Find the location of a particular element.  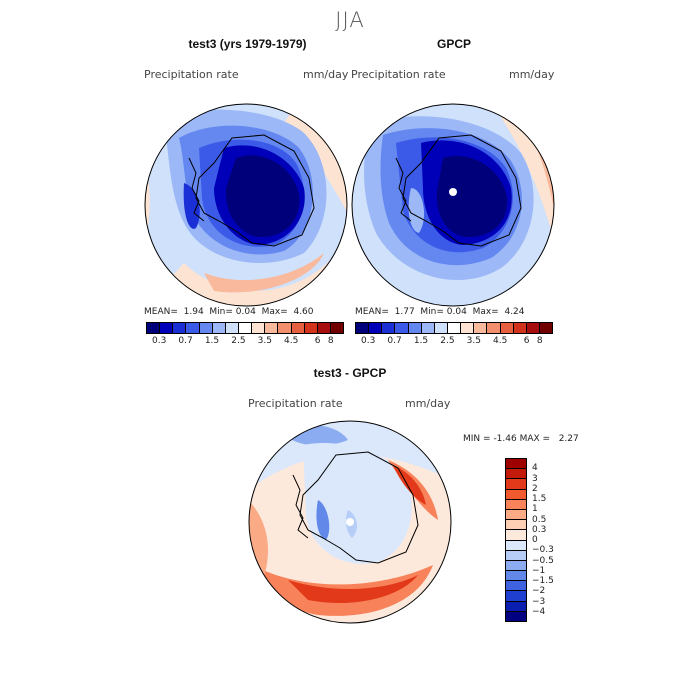

diff-panel-title: test3 - GPCP is located at coordinates (350, 373).